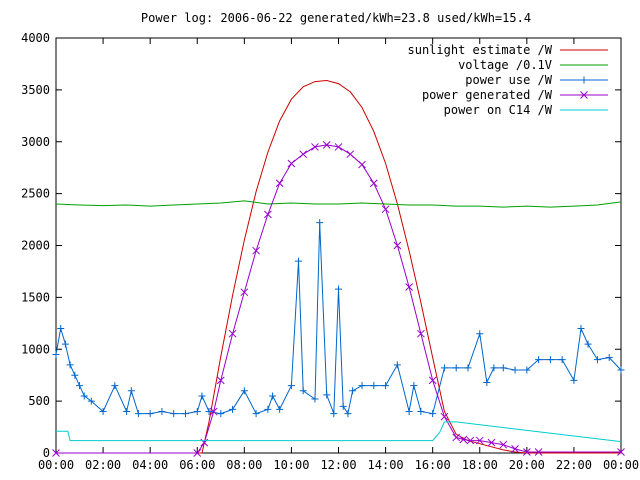 Image resolution: width=640 pixels, height=480 pixels. I want to click on legend-label: voltage /0.1V, so click(505, 65).